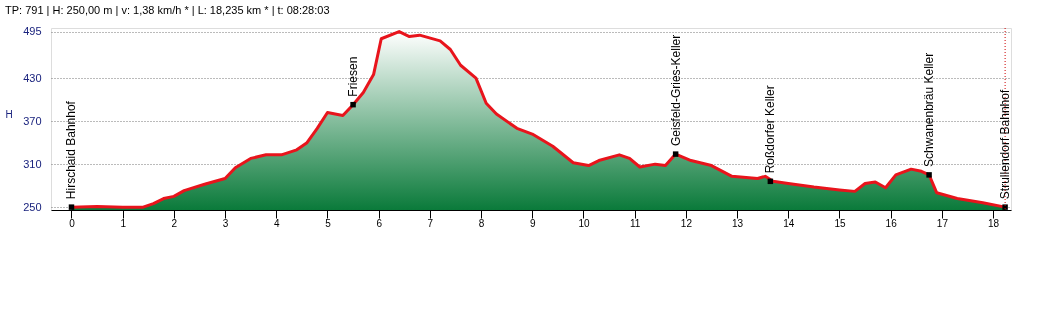 This screenshot has height=325, width=1049. Describe the element at coordinates (770, 129) in the screenshot. I see `annotation: Roßdorfer Keller` at that location.